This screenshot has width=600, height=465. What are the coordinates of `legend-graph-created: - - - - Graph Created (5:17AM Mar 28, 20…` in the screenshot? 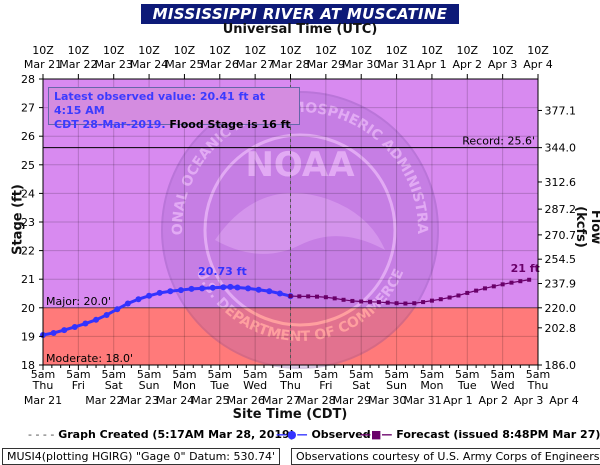 It's located at (161, 434).